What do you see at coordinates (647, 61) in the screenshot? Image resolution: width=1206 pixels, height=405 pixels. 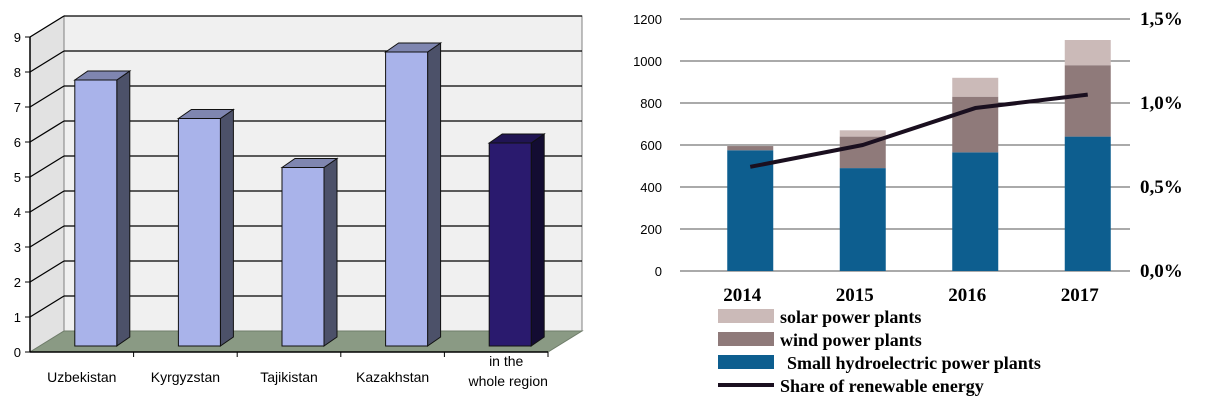 I see `y-tick-label: 1000` at bounding box center [647, 61].